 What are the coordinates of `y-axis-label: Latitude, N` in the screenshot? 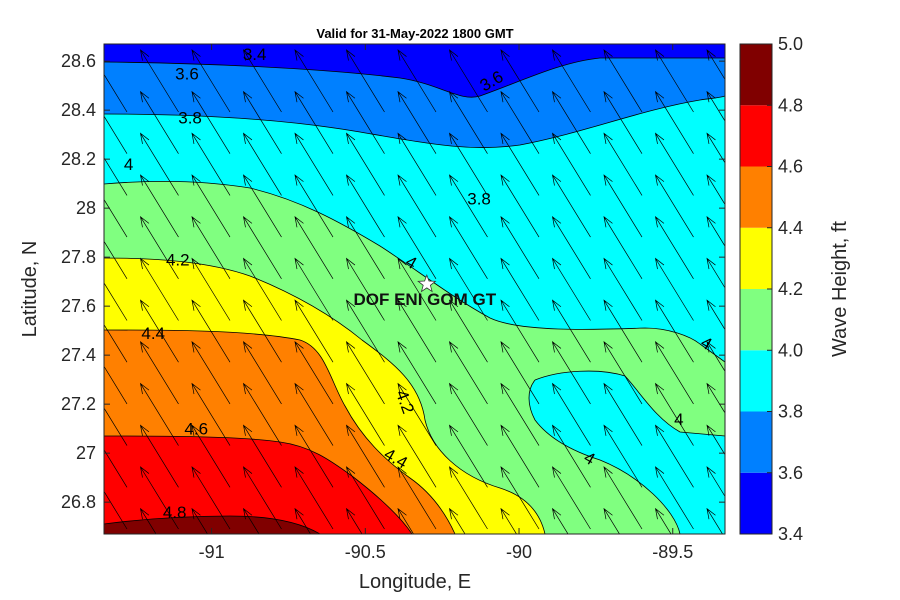 It's located at (30, 289).